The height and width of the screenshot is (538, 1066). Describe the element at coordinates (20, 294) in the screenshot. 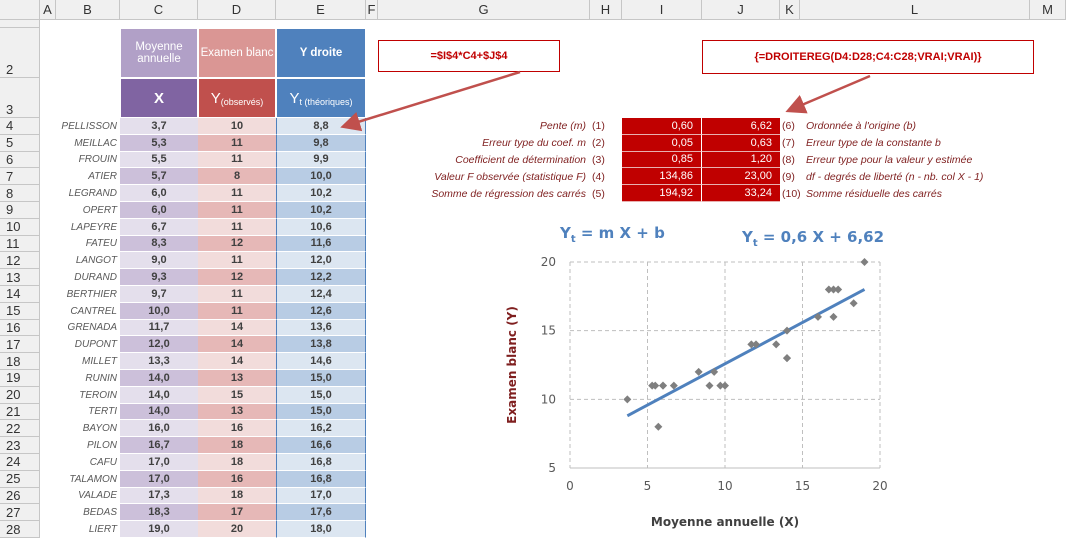

I see `row-header: 14` at that location.